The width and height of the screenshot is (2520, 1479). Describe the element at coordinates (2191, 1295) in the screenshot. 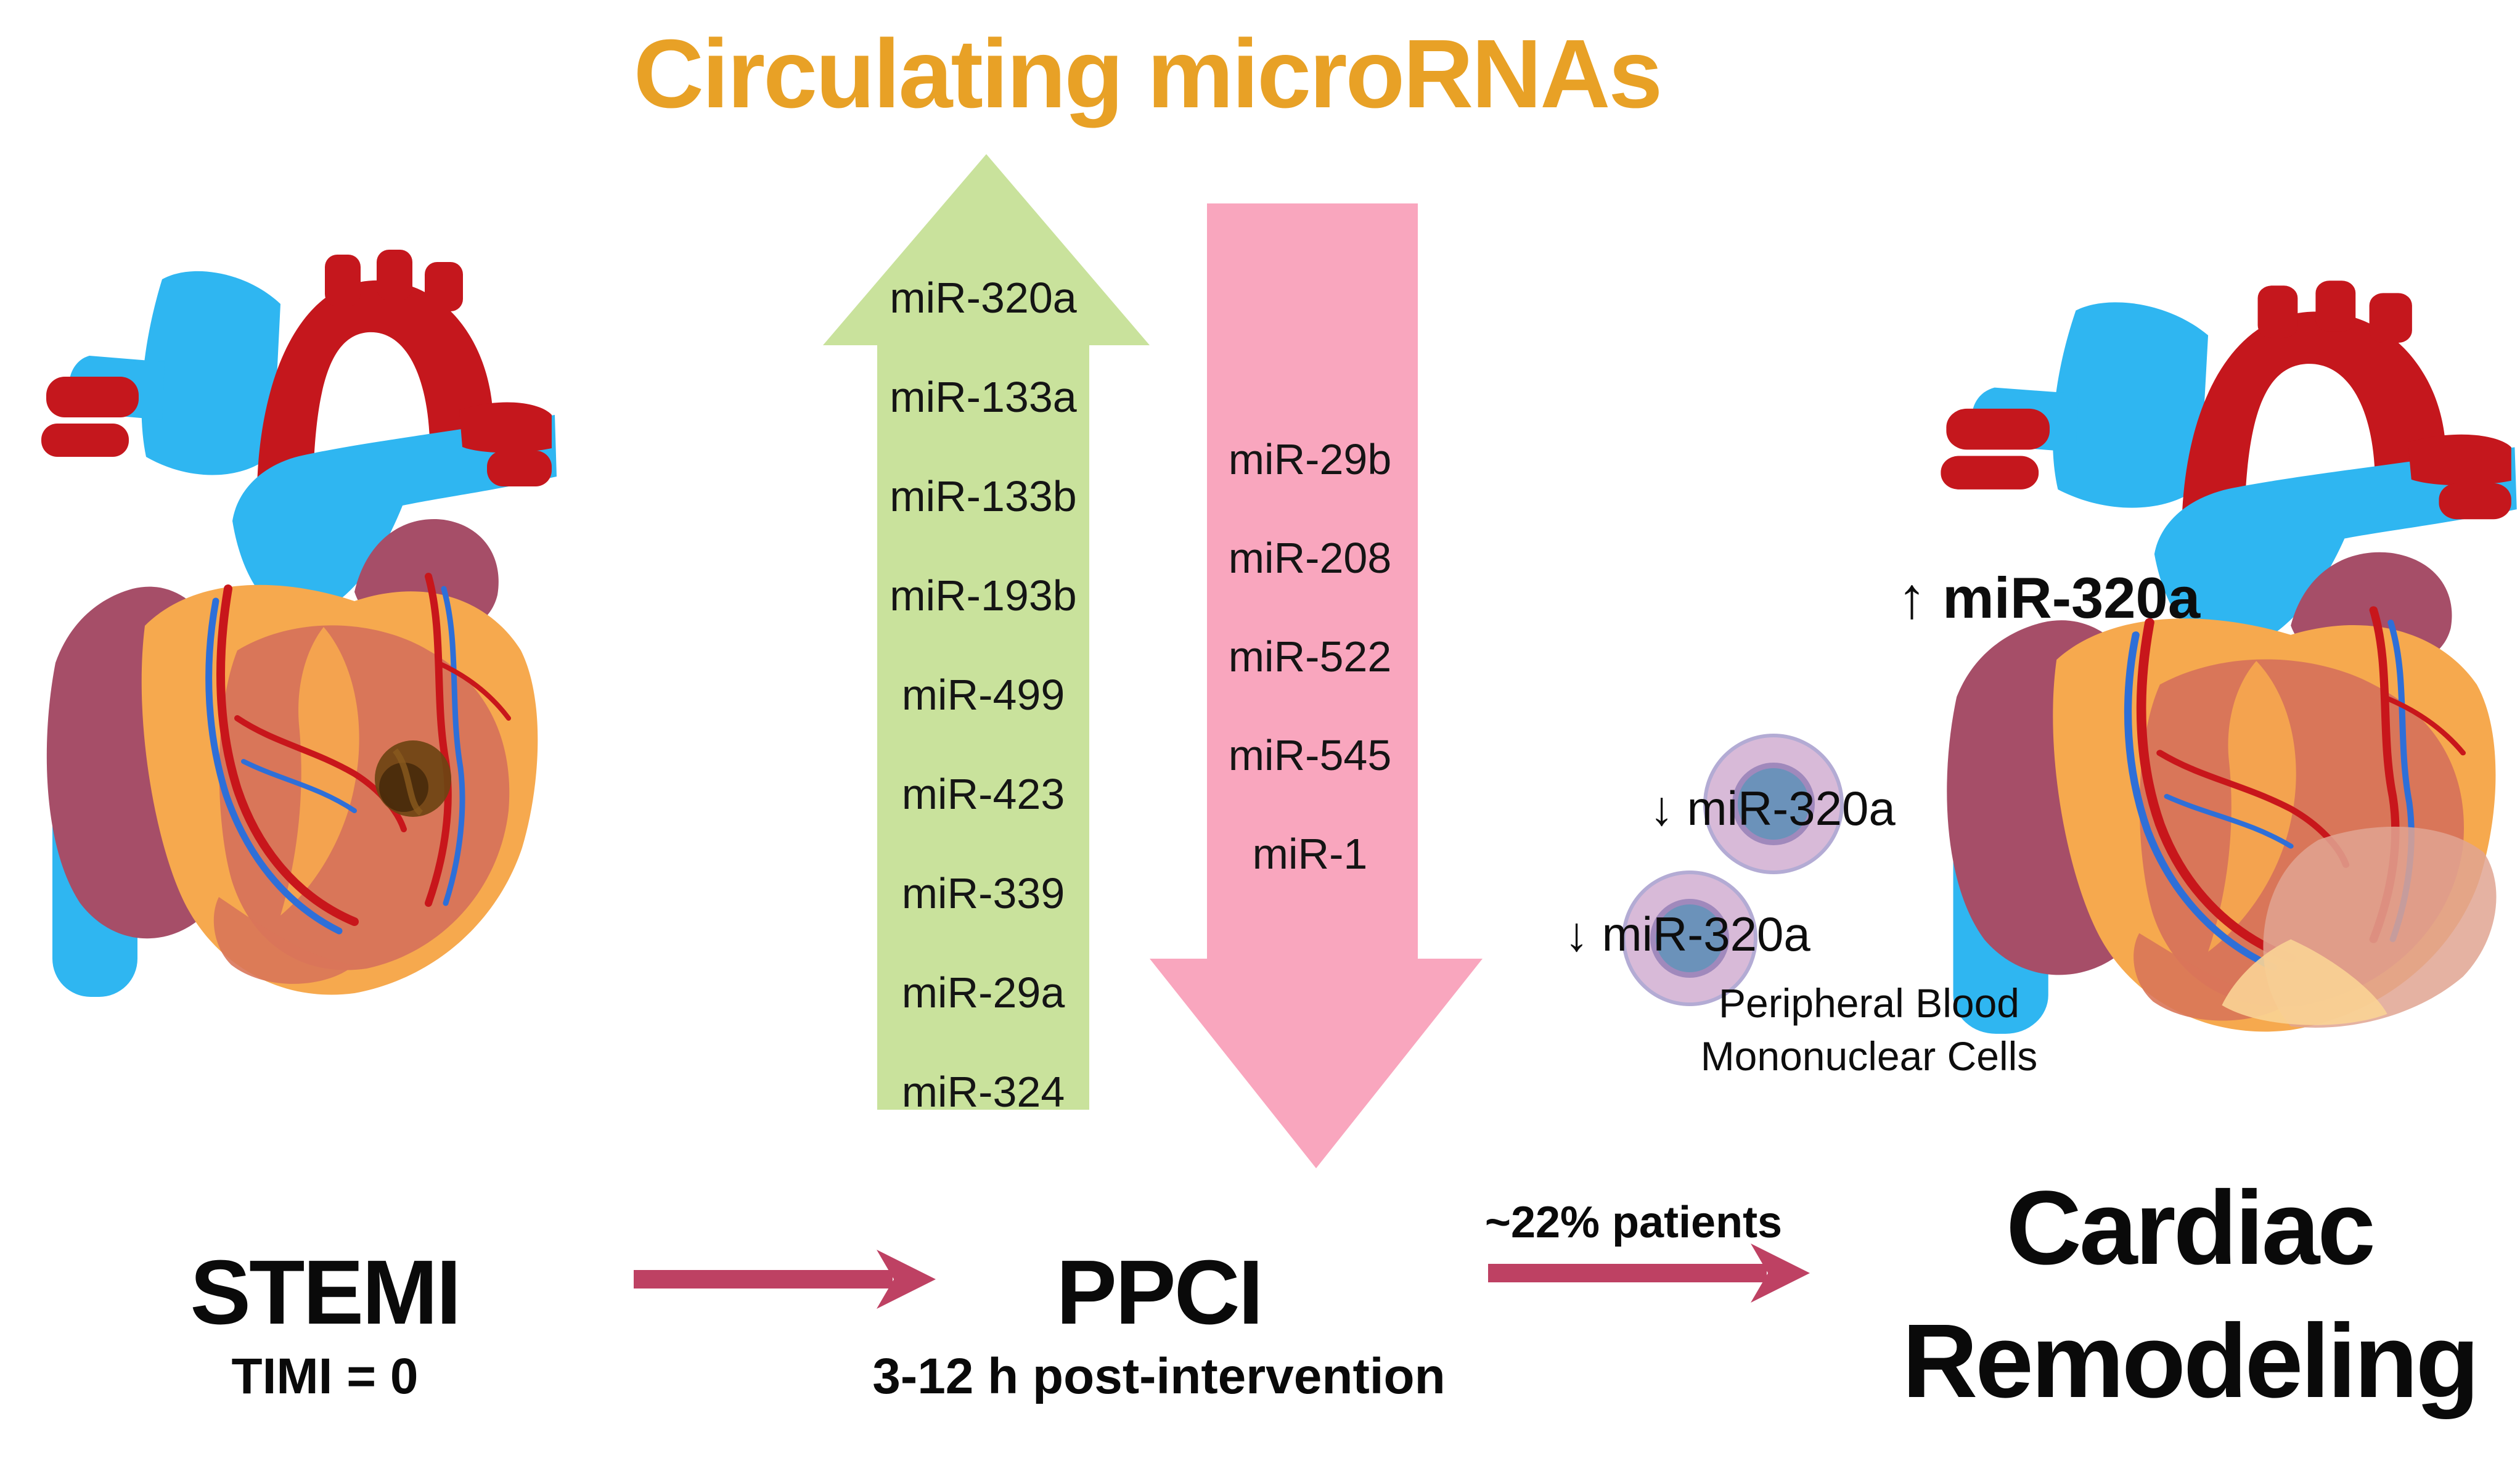

I see `step-cardiac-remodeling-label: Cardiac Remodeling` at that location.